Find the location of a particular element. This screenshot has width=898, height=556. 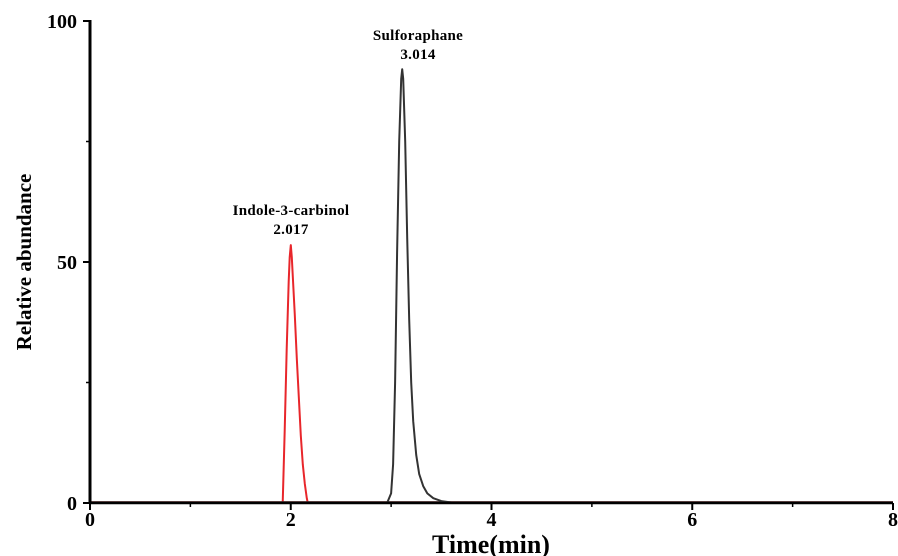

peak-label-indole-3-carbinol: Indole-3-carbinol is located at coordinates (291, 211).